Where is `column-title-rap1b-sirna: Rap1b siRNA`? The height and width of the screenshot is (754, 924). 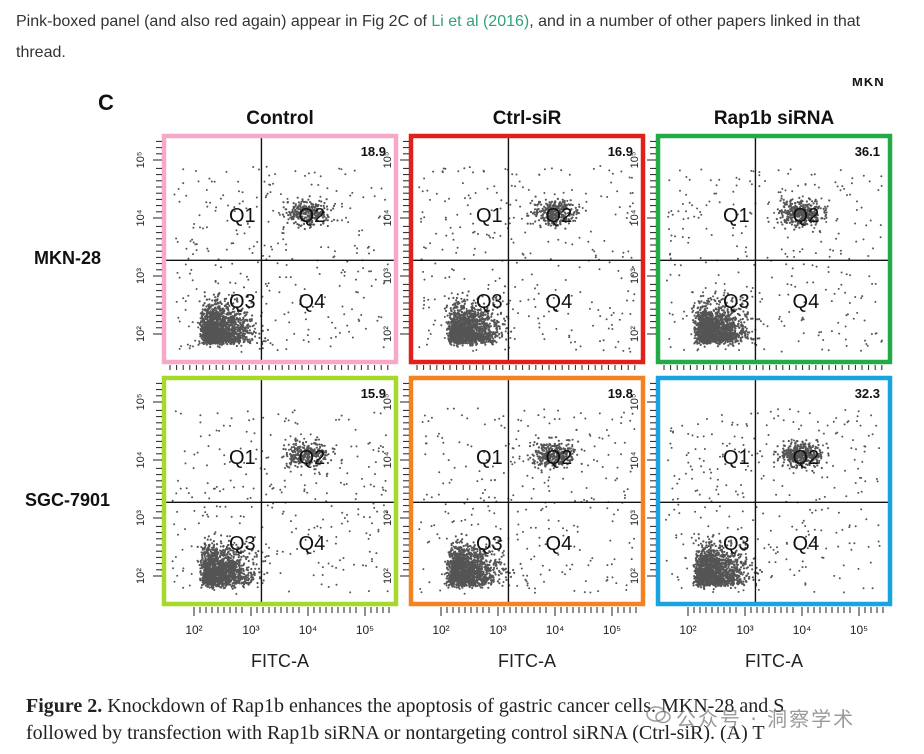 column-title-rap1b-sirna: Rap1b siRNA is located at coordinates (774, 118).